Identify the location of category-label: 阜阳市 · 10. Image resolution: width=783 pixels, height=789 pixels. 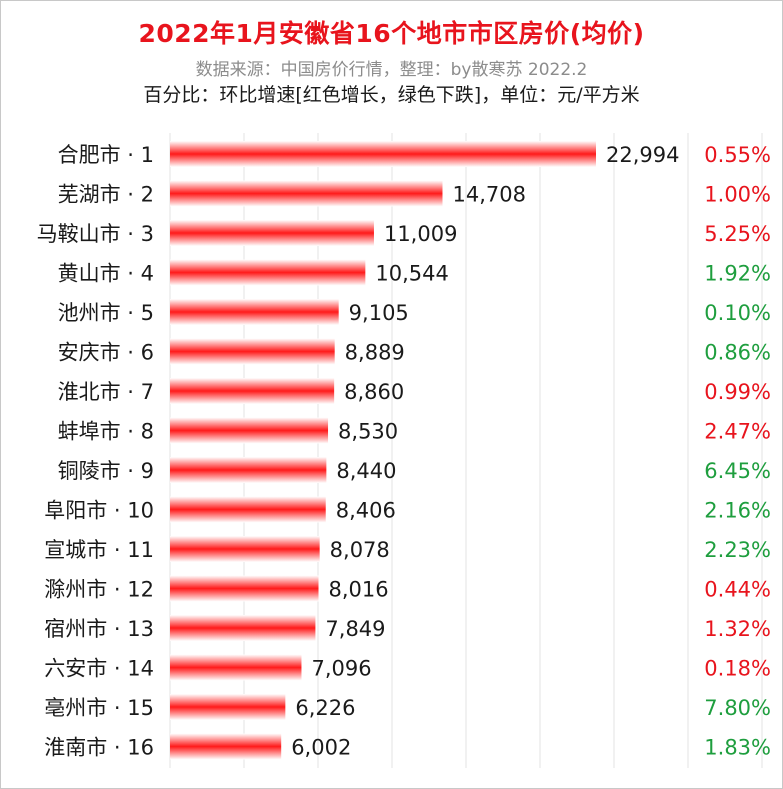
(99, 511).